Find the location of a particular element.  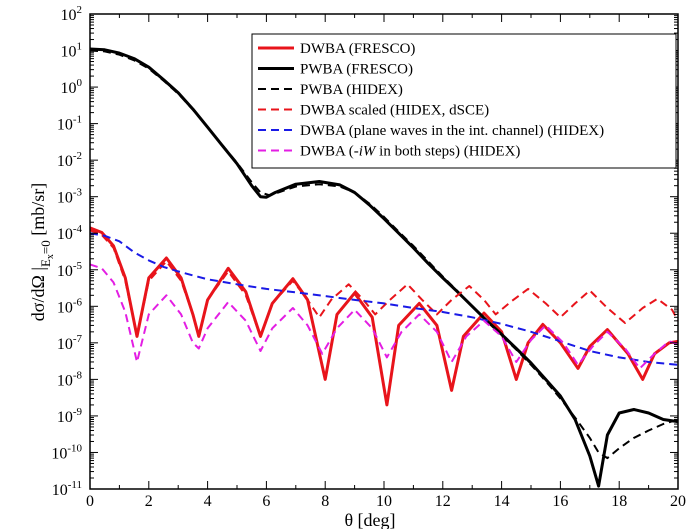

svg-text: dσ/dΩ |Ex=0 [mb/sr] is located at coordinates (42, 252).